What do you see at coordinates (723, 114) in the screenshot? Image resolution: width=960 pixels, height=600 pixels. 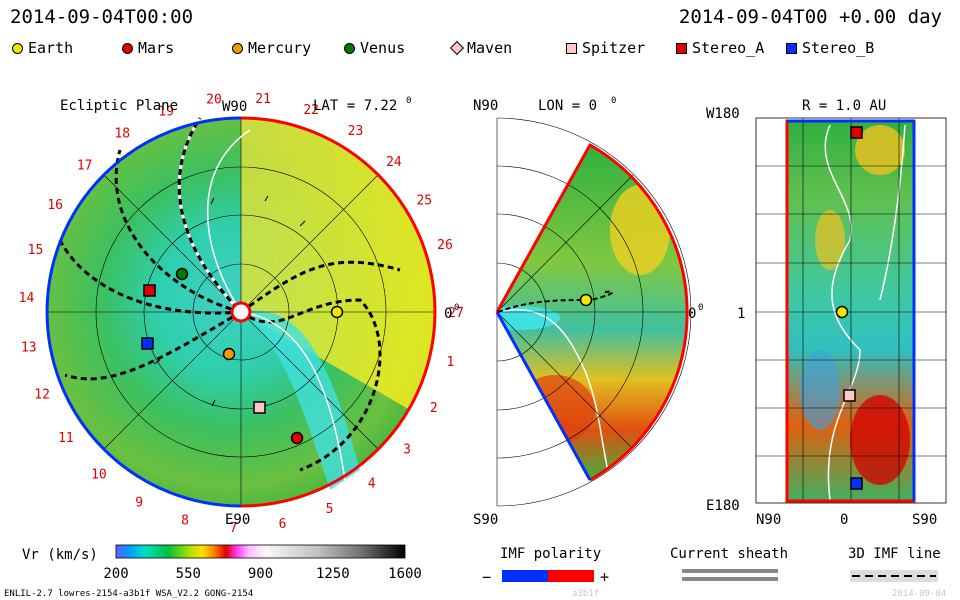 I see `cyl-top-left-label: W180` at bounding box center [723, 114].